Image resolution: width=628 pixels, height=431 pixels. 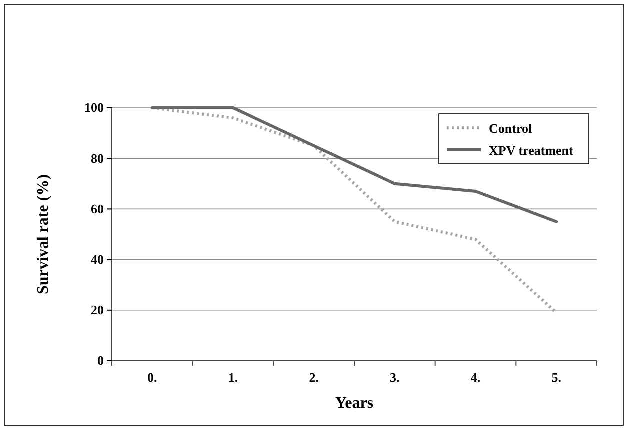 I want to click on y-axis-title: Survival rate (%), so click(x=43, y=234).